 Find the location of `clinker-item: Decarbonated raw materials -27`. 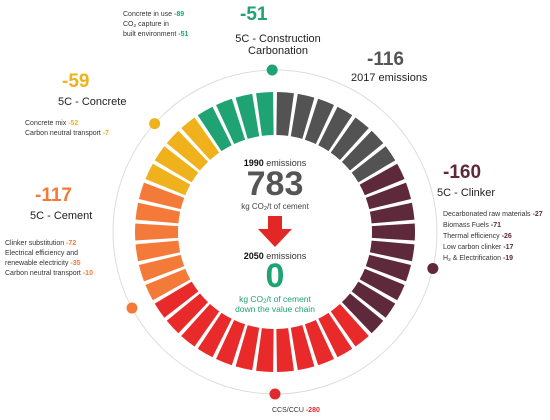

clinker-item: Decarbonated raw materials -27 is located at coordinates (493, 214).